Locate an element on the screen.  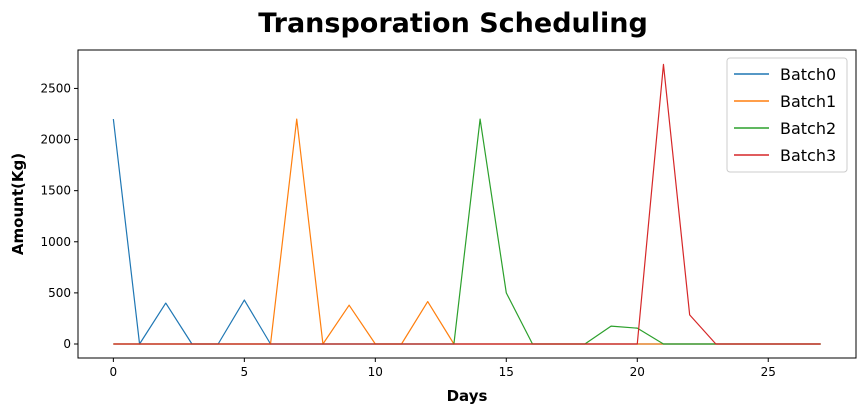
y-tick-label: 0 is located at coordinates (67, 344).